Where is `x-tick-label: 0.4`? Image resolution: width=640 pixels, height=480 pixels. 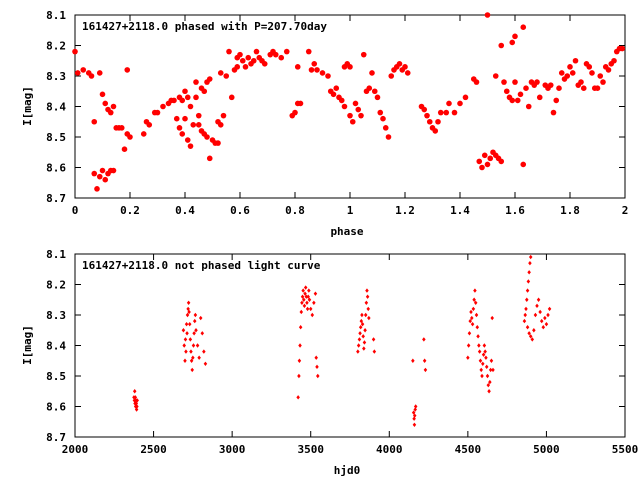 x-tick-label: 0.4 is located at coordinates (185, 210).